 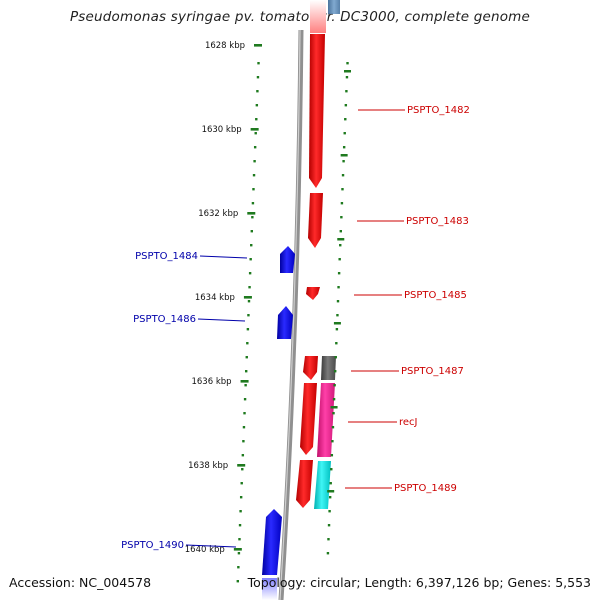 I want to click on scale-tick-label: 1638 kbp, so click(x=208, y=466).